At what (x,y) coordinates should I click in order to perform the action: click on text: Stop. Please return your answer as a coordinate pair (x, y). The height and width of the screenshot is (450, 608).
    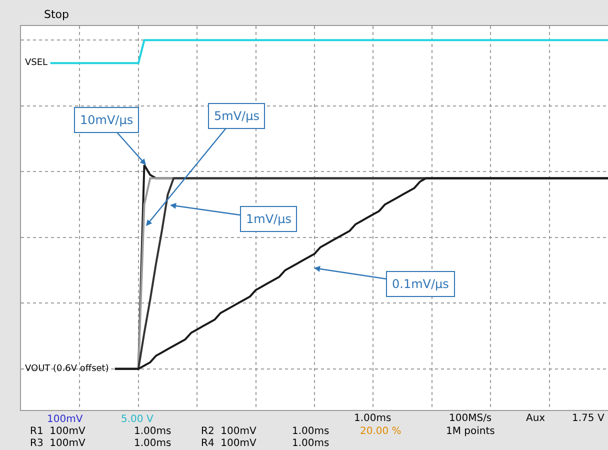
    Looking at the image, I should click on (57, 14).